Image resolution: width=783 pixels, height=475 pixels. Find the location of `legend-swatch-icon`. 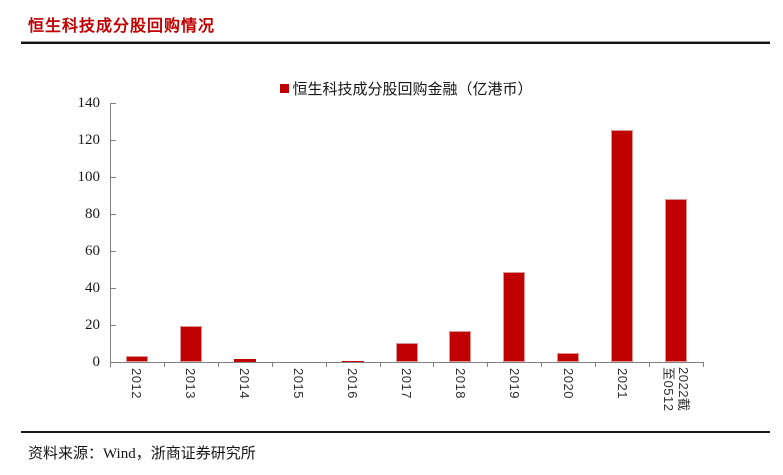

legend-swatch-icon is located at coordinates (285, 88).